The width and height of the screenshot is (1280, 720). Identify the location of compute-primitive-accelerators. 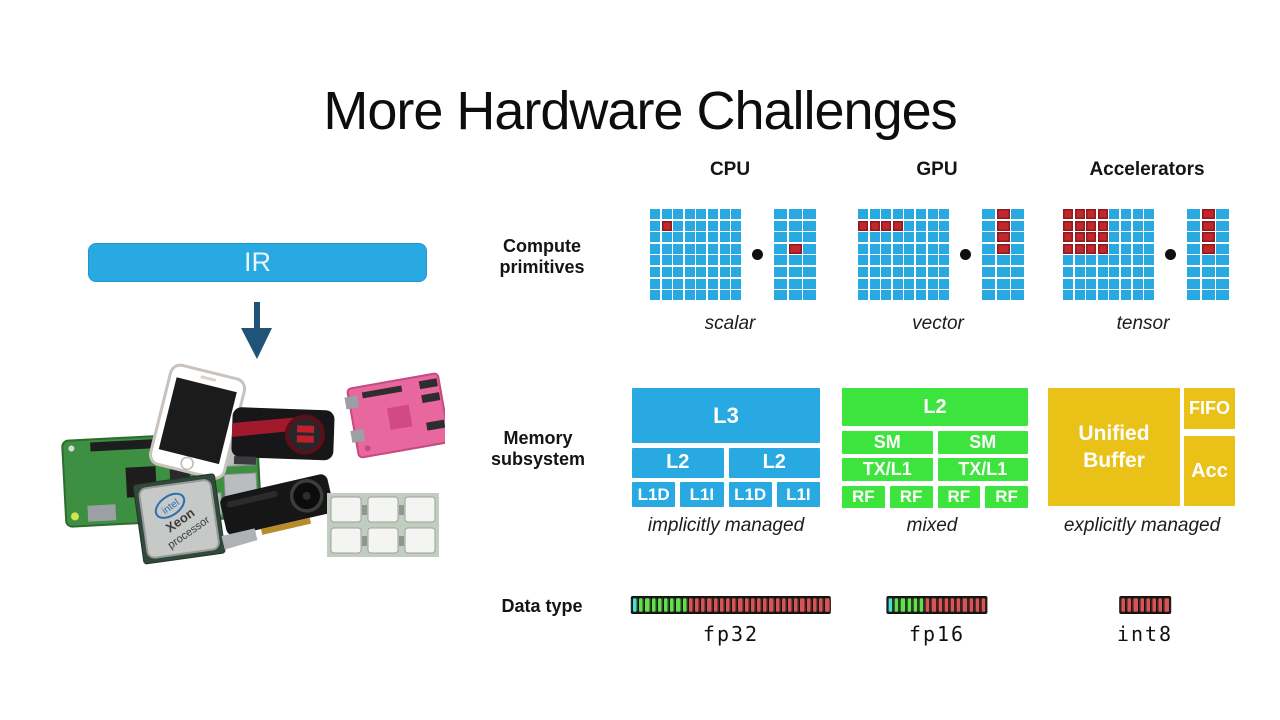
(1146, 255).